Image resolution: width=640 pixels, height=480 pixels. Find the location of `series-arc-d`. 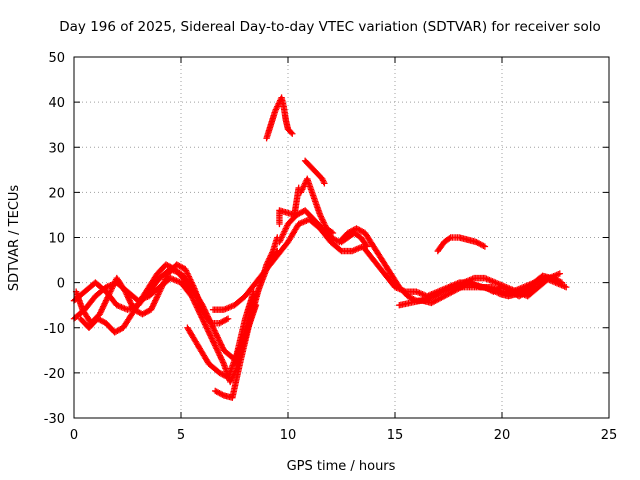

series-arc-d is located at coordinates (136, 298).